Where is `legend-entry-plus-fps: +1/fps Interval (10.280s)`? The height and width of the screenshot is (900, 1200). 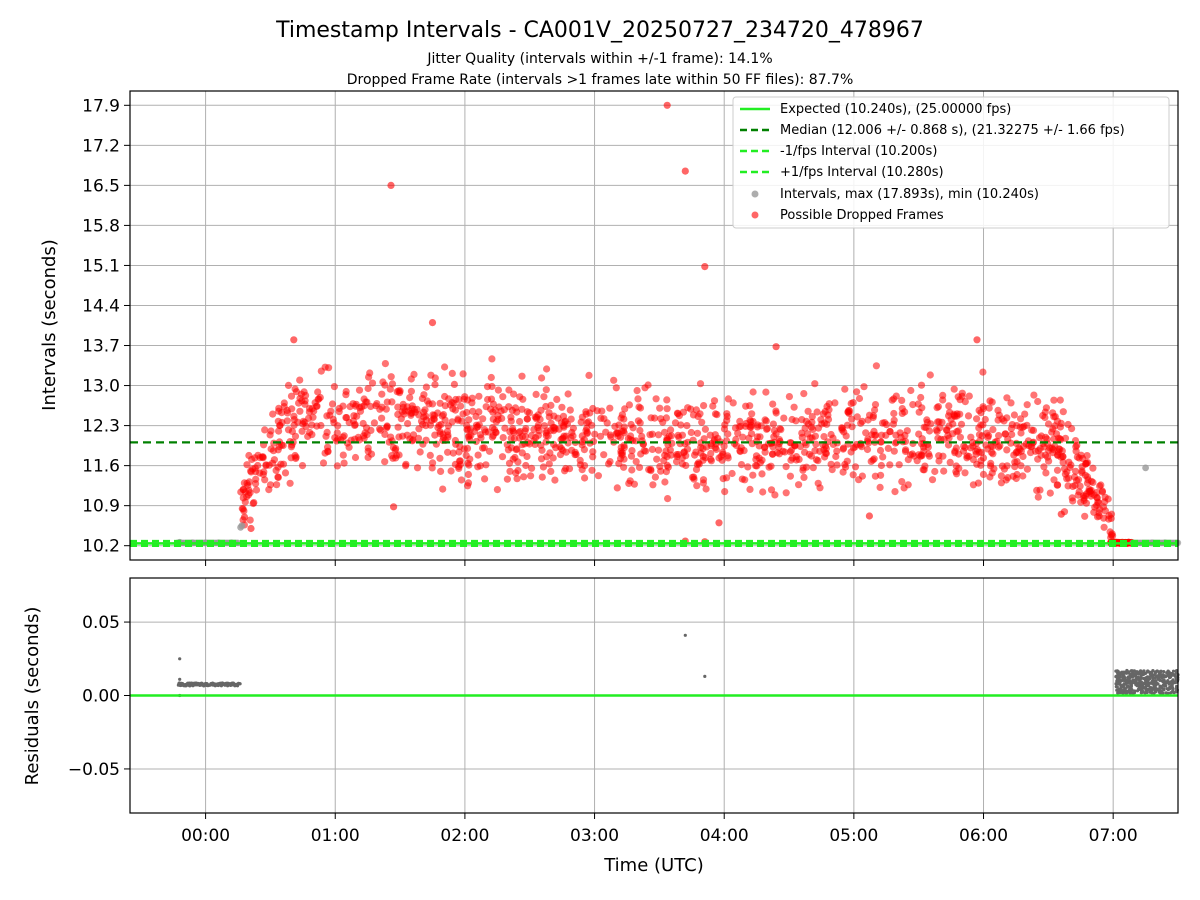
legend-entry-plus-fps: +1/fps Interval (10.280s) is located at coordinates (862, 172).